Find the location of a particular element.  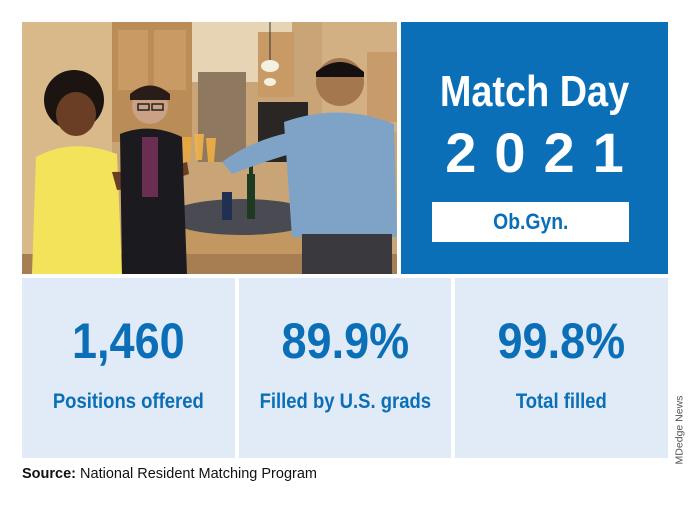

page-title: Match Day is located at coordinates (534, 91).